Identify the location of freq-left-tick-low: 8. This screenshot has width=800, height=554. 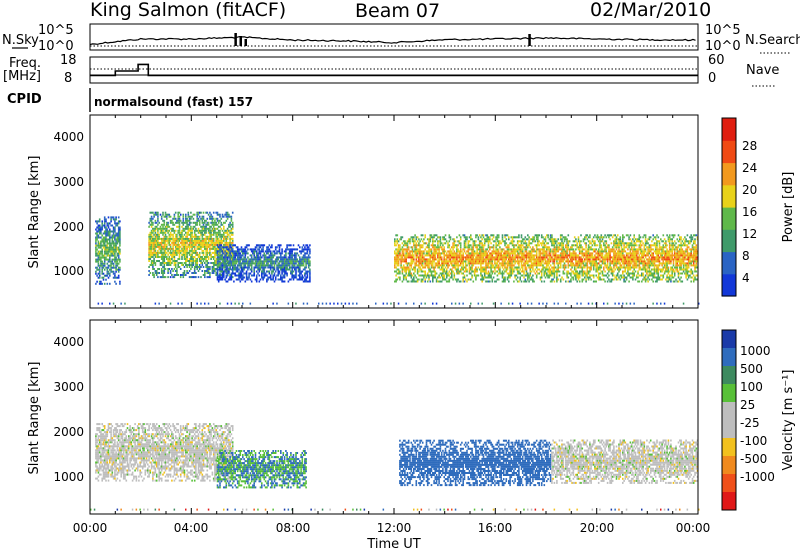
(68, 78).